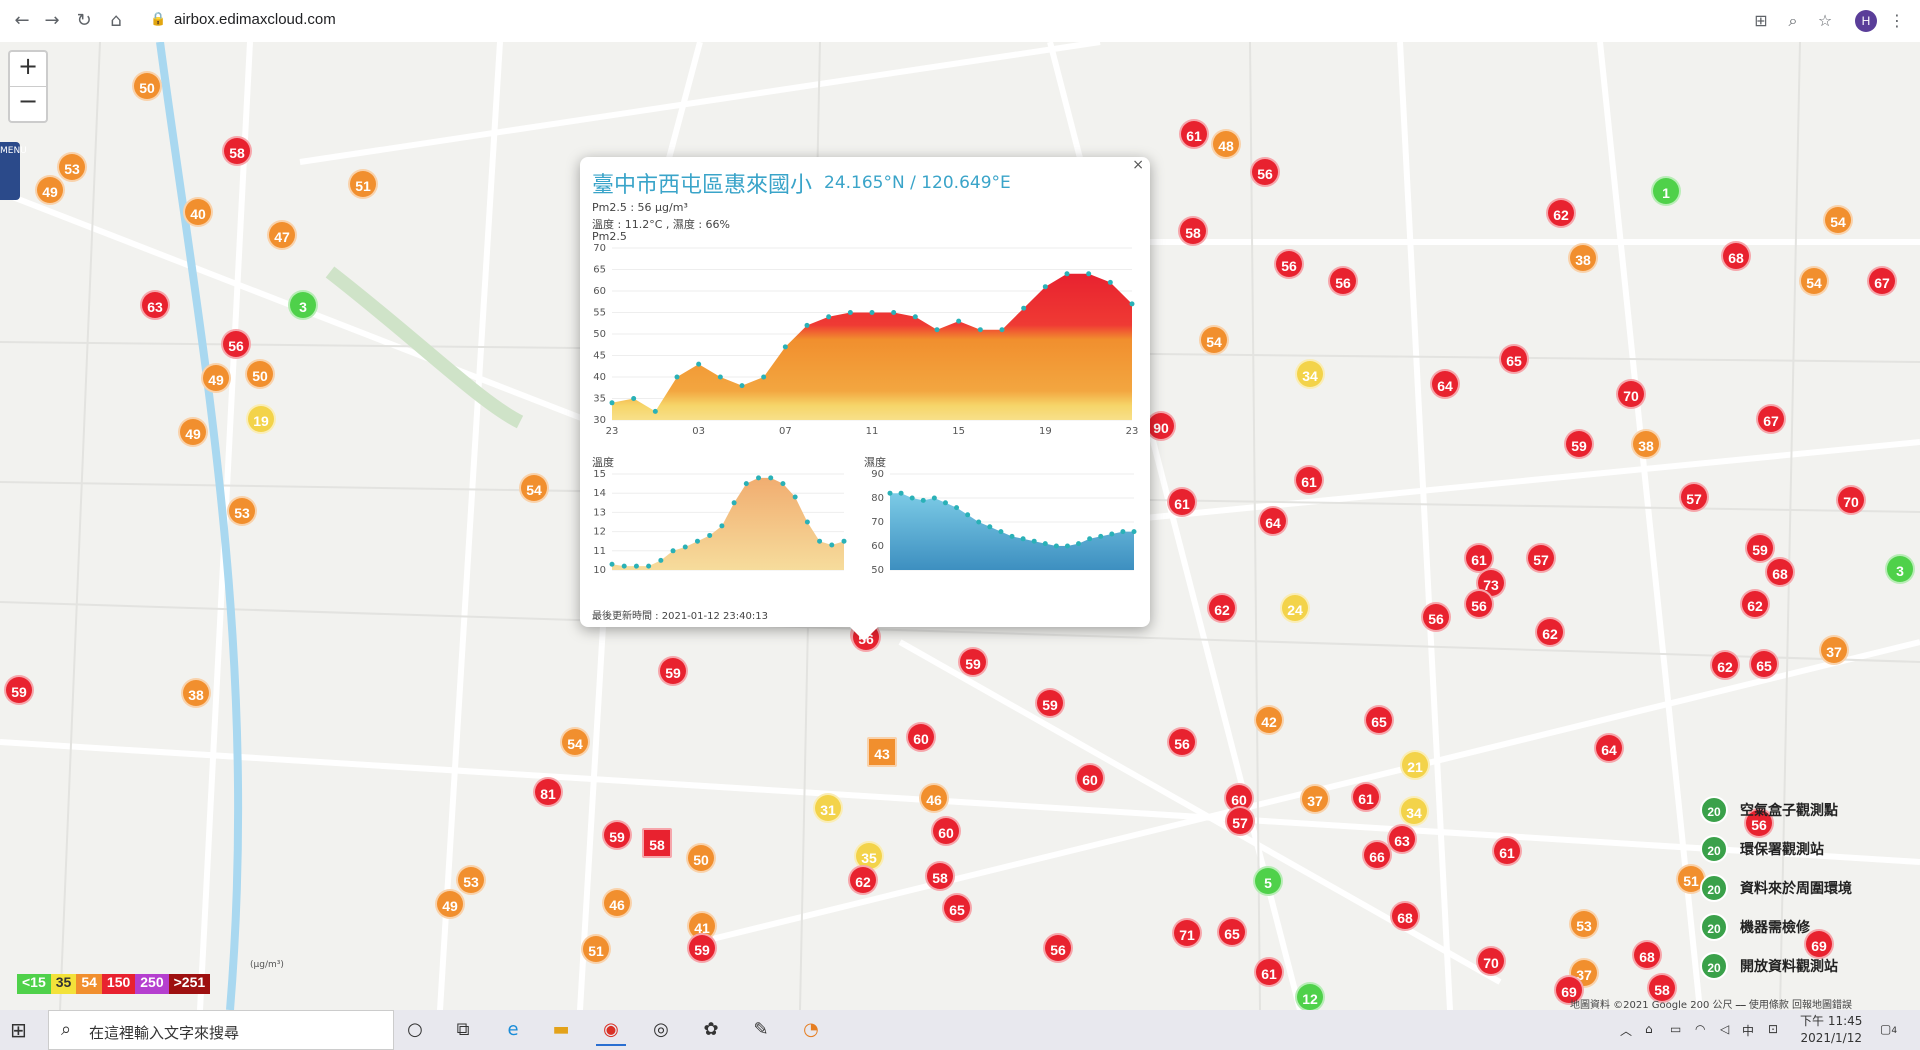 The image size is (1920, 1050). I want to click on station-marker: 37, so click(1834, 650).